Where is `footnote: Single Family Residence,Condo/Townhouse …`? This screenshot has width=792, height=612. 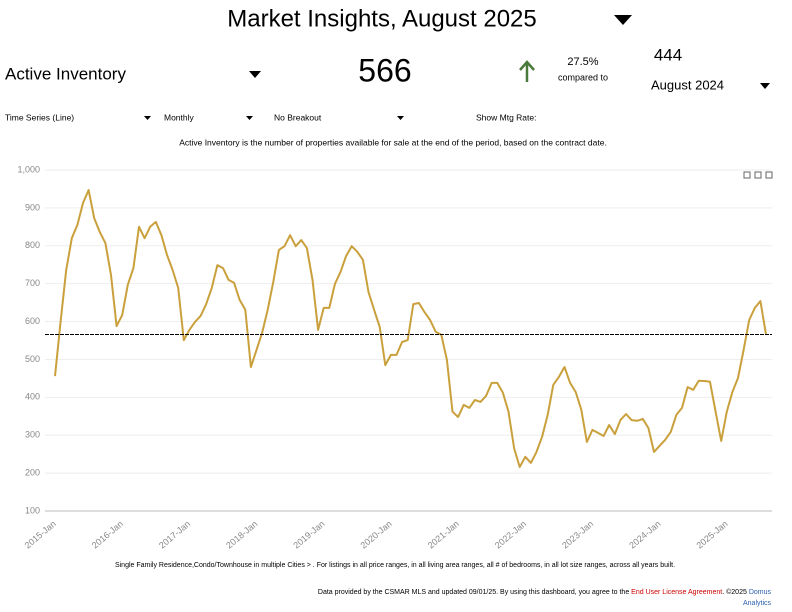 footnote: Single Family Residence,Condo/Townhouse … is located at coordinates (395, 565).